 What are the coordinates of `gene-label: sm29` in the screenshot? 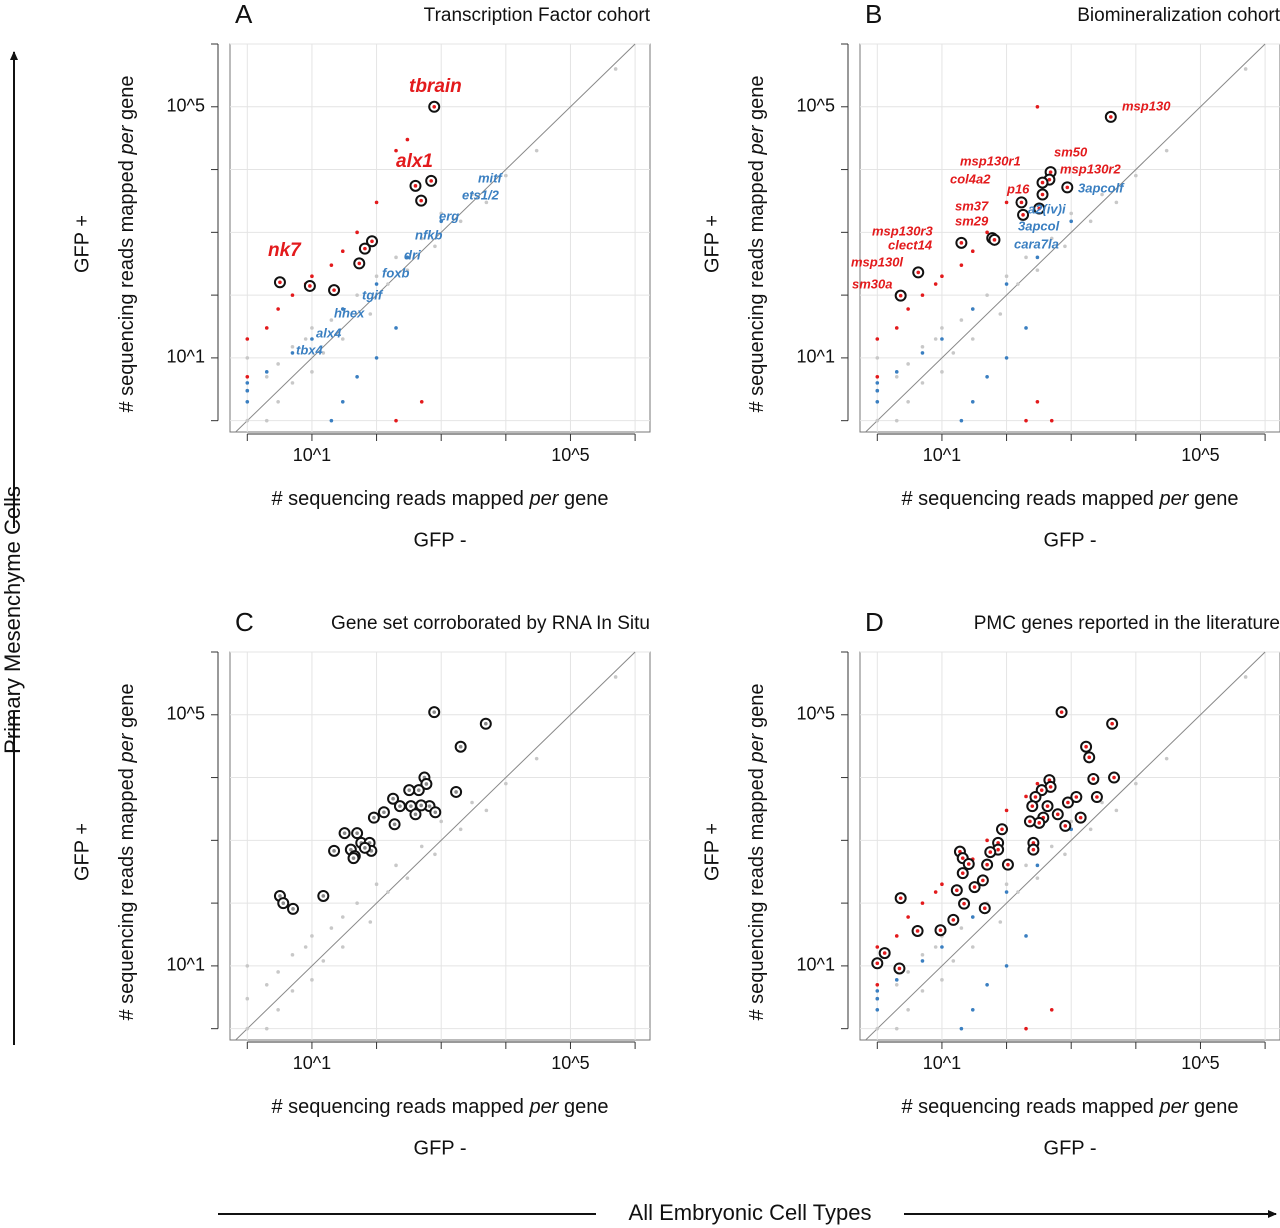 It's located at (972, 220).